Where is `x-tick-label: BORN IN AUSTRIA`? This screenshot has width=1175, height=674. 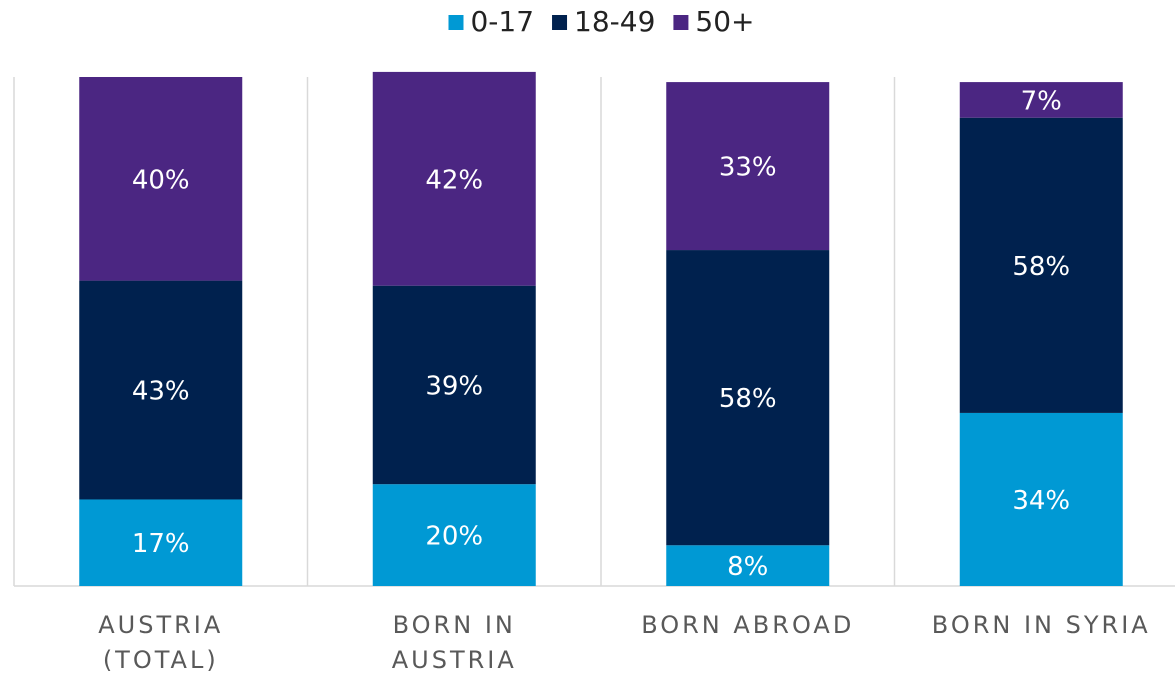
x-tick-label: BORN IN AUSTRIA is located at coordinates (454, 642).